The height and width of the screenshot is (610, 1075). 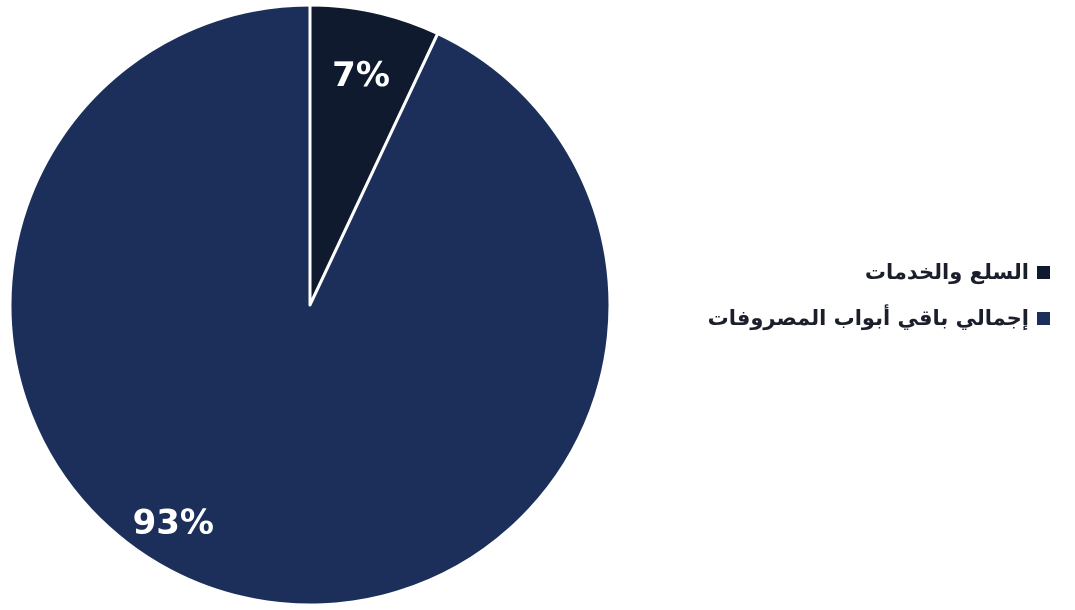 What do you see at coordinates (1043, 318) in the screenshot?
I see `legend-swatch-other-expenses` at bounding box center [1043, 318].